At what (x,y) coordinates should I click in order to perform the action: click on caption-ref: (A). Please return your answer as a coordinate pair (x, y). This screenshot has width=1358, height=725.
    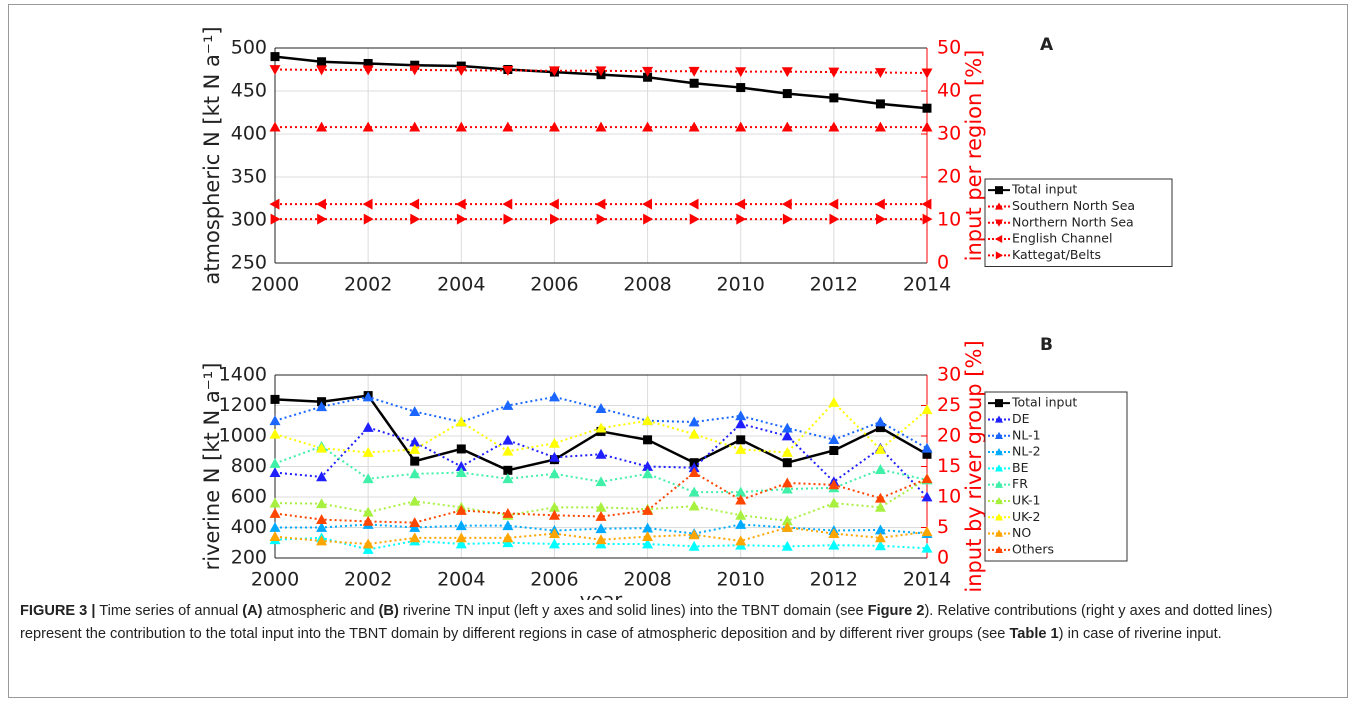
    Looking at the image, I should click on (252, 611).